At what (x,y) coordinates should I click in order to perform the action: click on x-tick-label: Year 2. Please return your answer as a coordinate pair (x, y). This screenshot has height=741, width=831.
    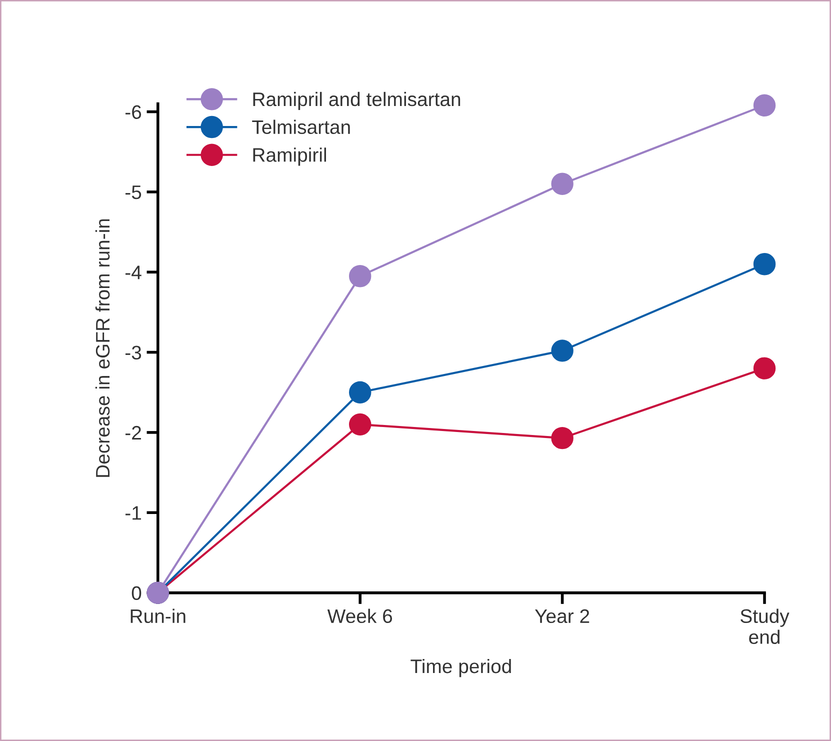
    Looking at the image, I should click on (562, 616).